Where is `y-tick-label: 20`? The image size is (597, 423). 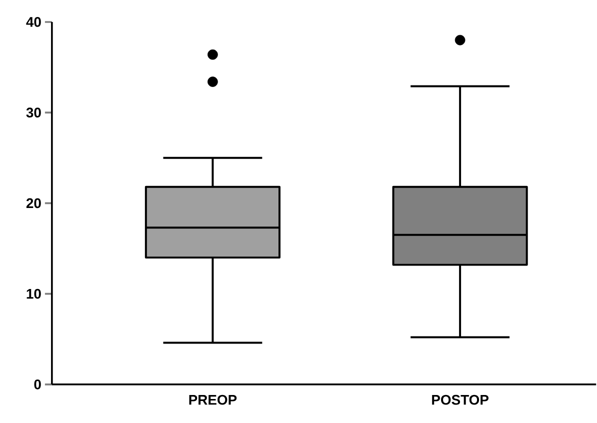
y-tick-label: 20 is located at coordinates (33, 203).